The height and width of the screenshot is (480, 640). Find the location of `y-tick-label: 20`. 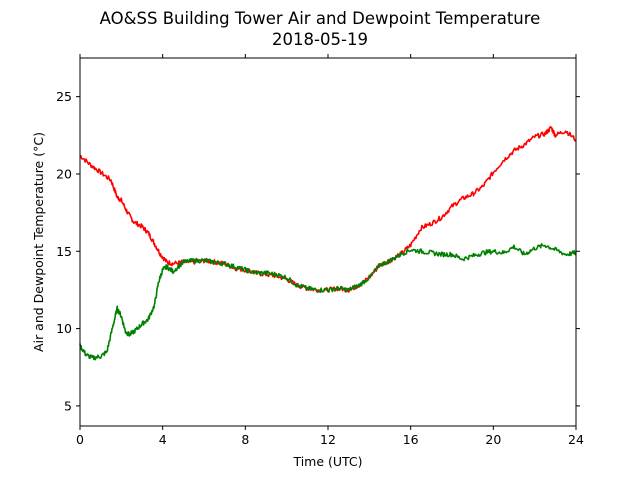

y-tick-label: 20 is located at coordinates (64, 173).